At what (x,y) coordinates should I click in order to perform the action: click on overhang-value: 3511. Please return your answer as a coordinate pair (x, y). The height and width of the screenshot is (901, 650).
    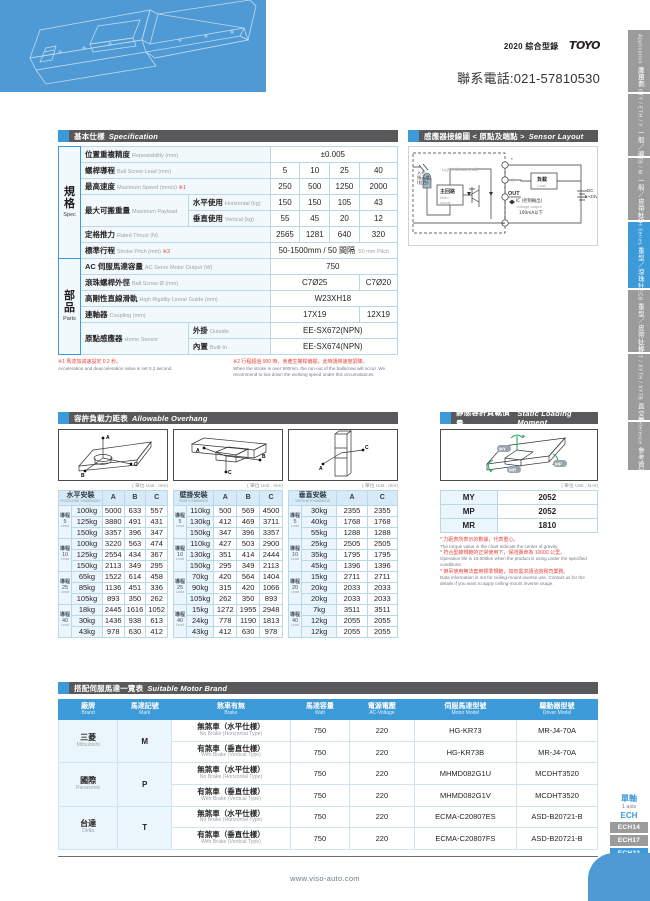
    Looking at the image, I should click on (352, 609).